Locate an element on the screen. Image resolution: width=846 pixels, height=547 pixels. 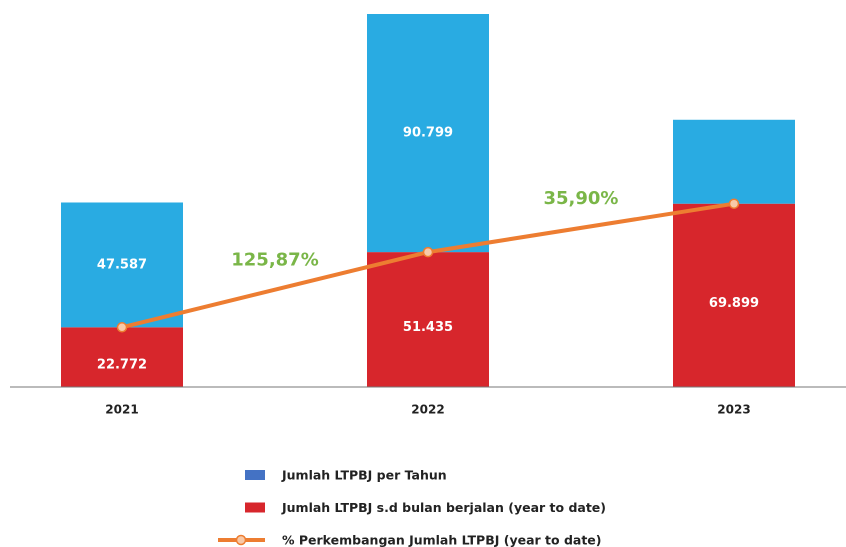
x-tick-label: 2023 is located at coordinates (733, 410).